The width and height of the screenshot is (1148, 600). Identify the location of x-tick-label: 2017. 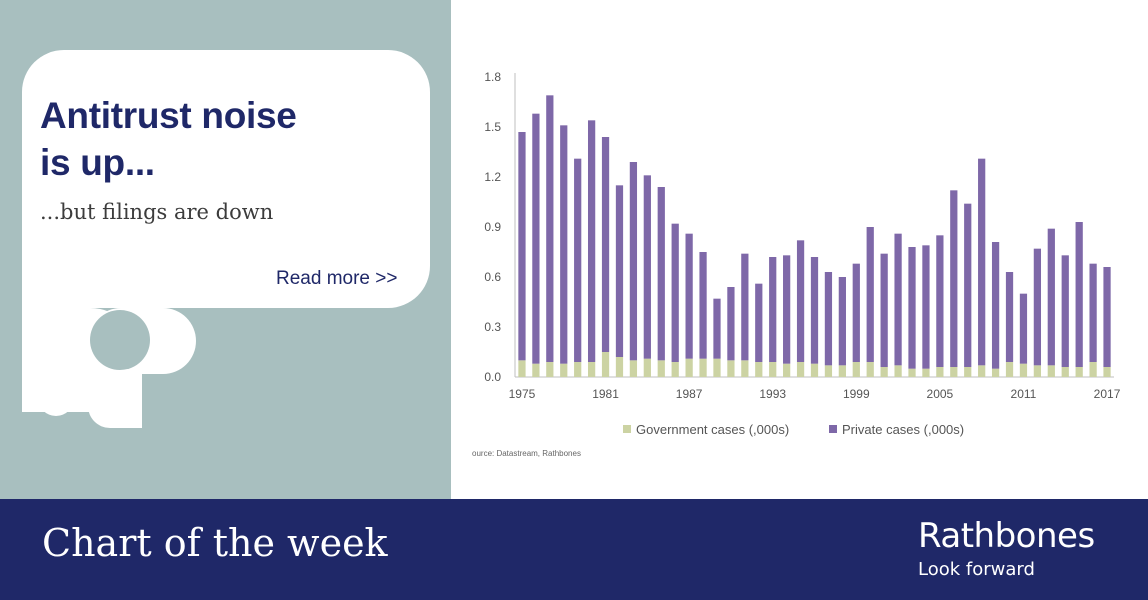
(1107, 394).